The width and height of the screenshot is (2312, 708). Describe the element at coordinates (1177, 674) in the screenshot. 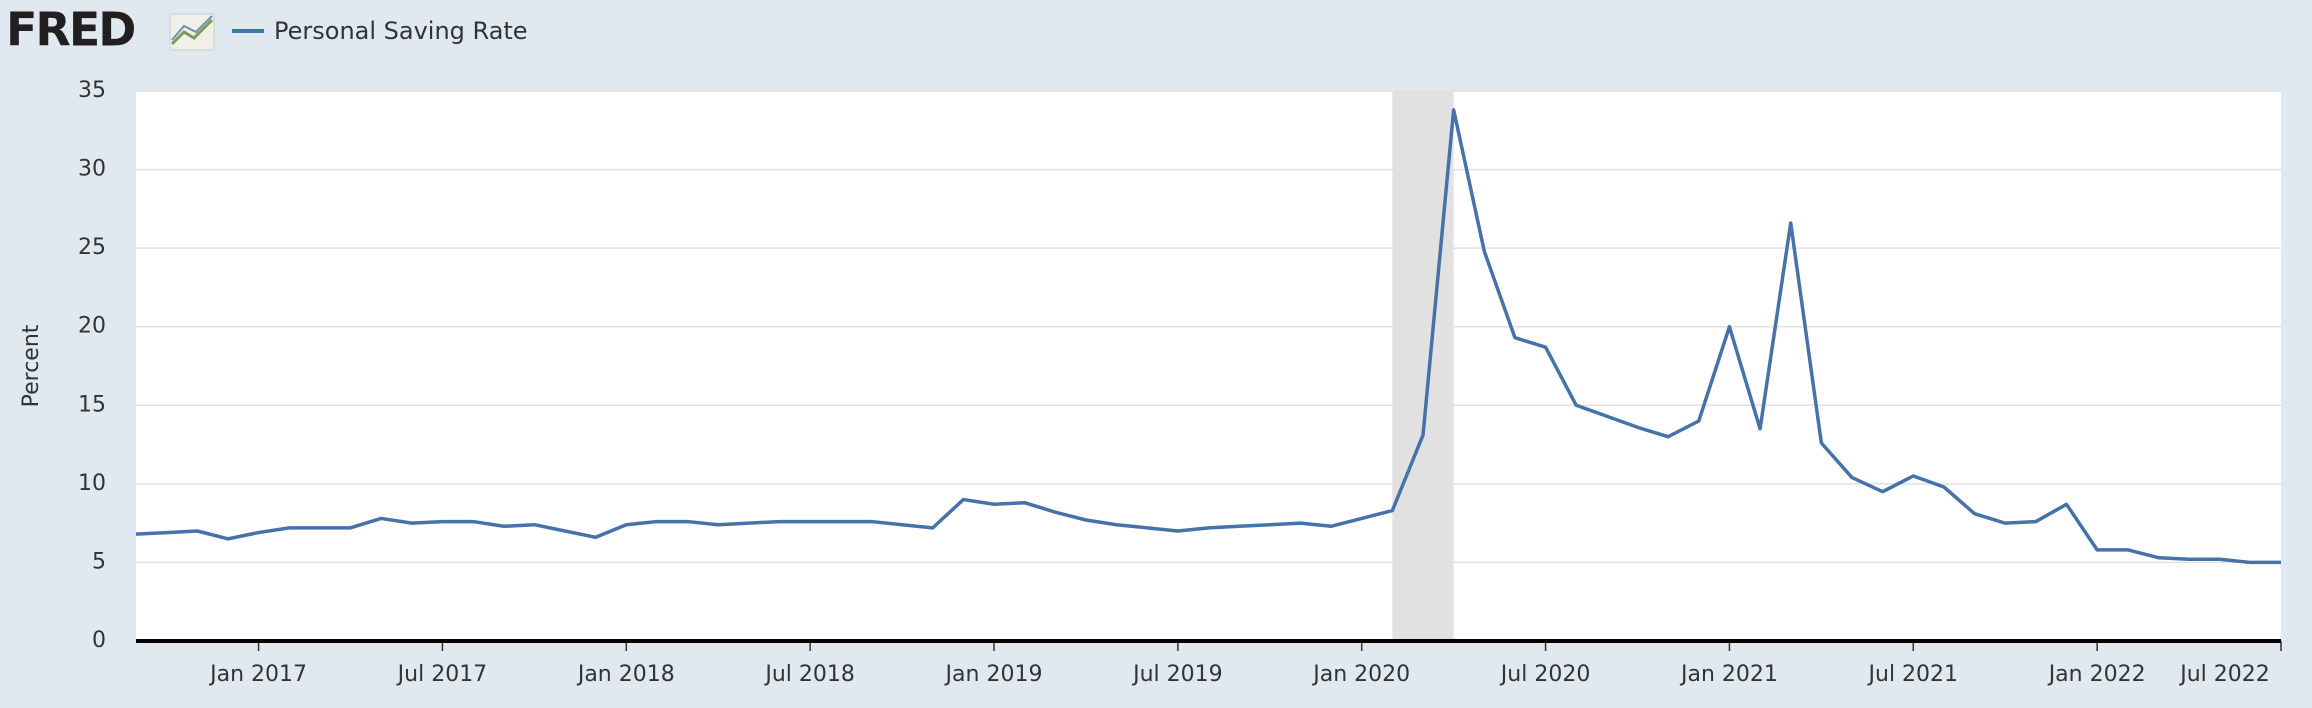

I see `x-tick-label: Jul 2019` at that location.